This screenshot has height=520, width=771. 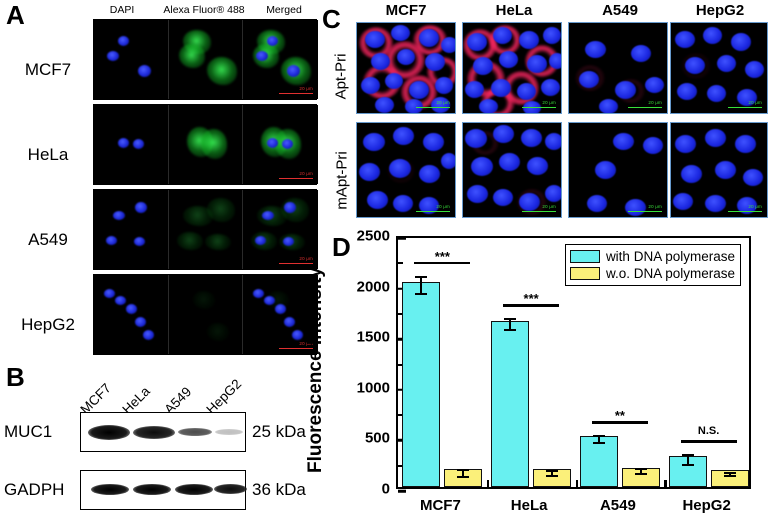 I want to click on blot-band-row-muc1, so click(x=163, y=432).